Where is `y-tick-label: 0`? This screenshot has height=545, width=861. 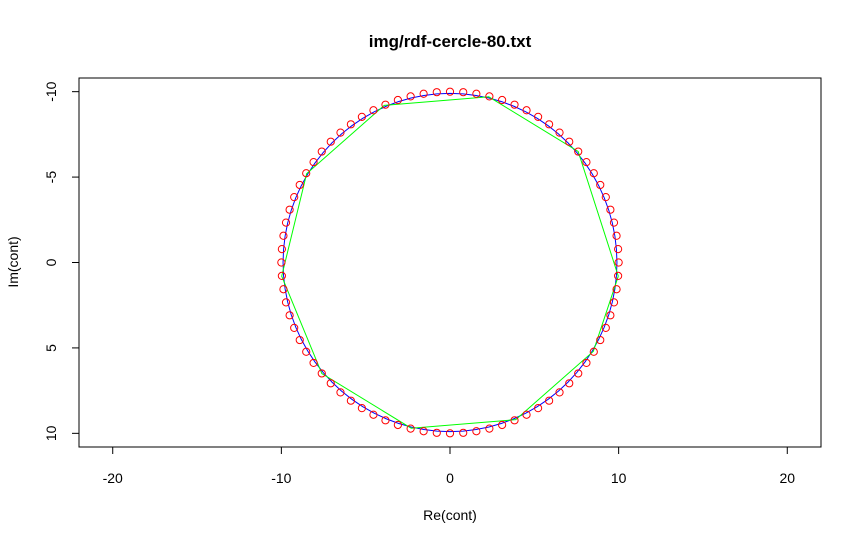
y-tick-label: 0 is located at coordinates (51, 262).